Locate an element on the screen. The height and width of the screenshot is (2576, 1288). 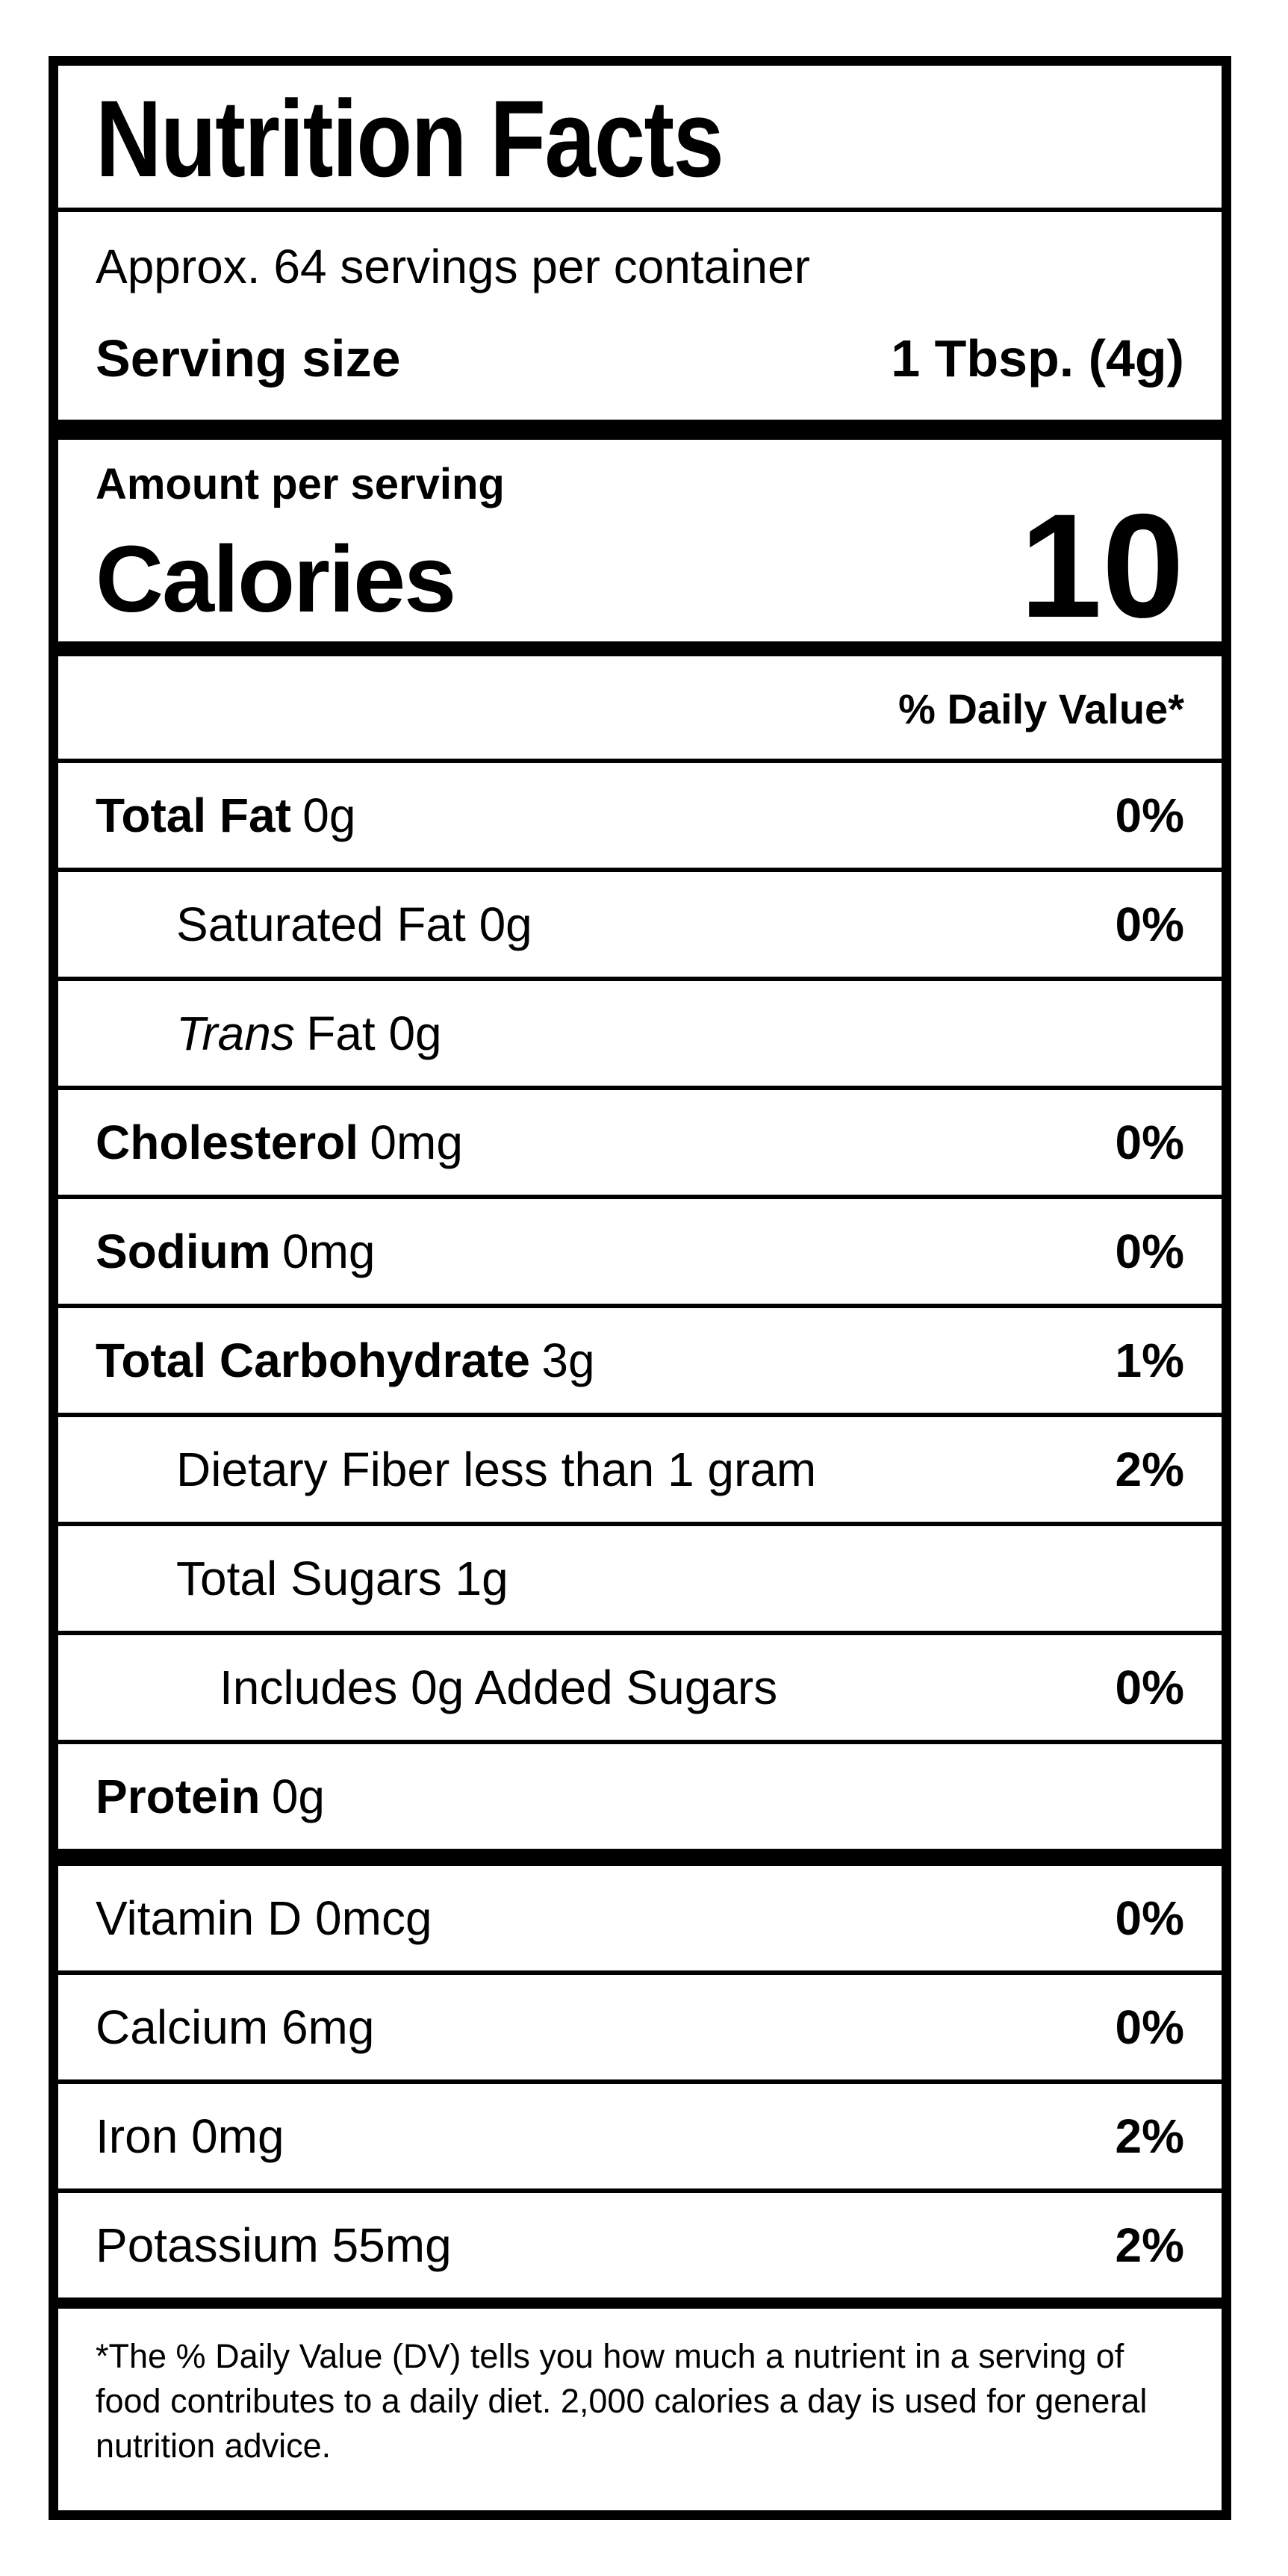
nutrient-name-bold: Sodium is located at coordinates (183, 1252).